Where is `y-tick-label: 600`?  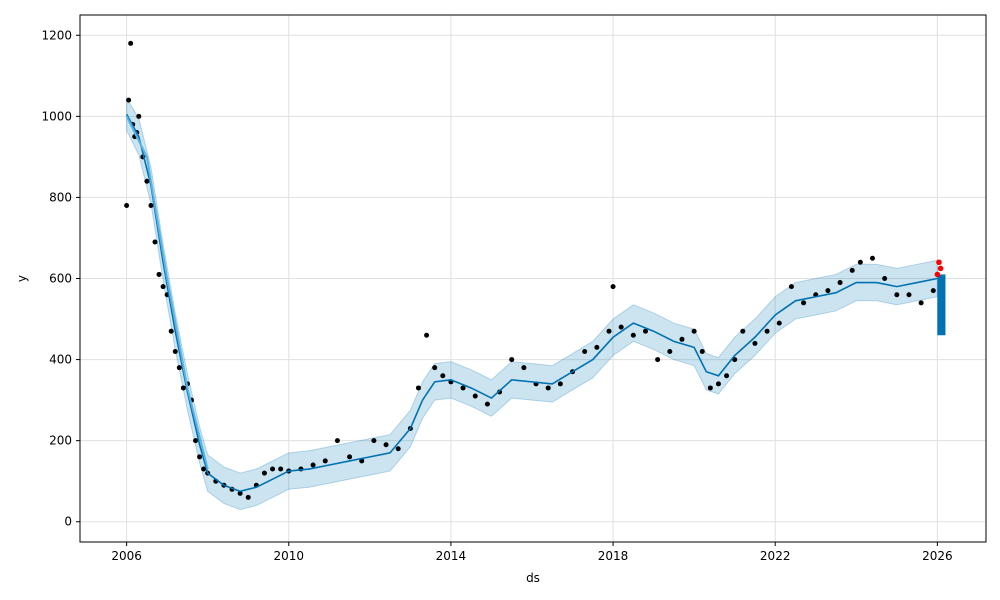
y-tick-label: 600 is located at coordinates (60, 279).